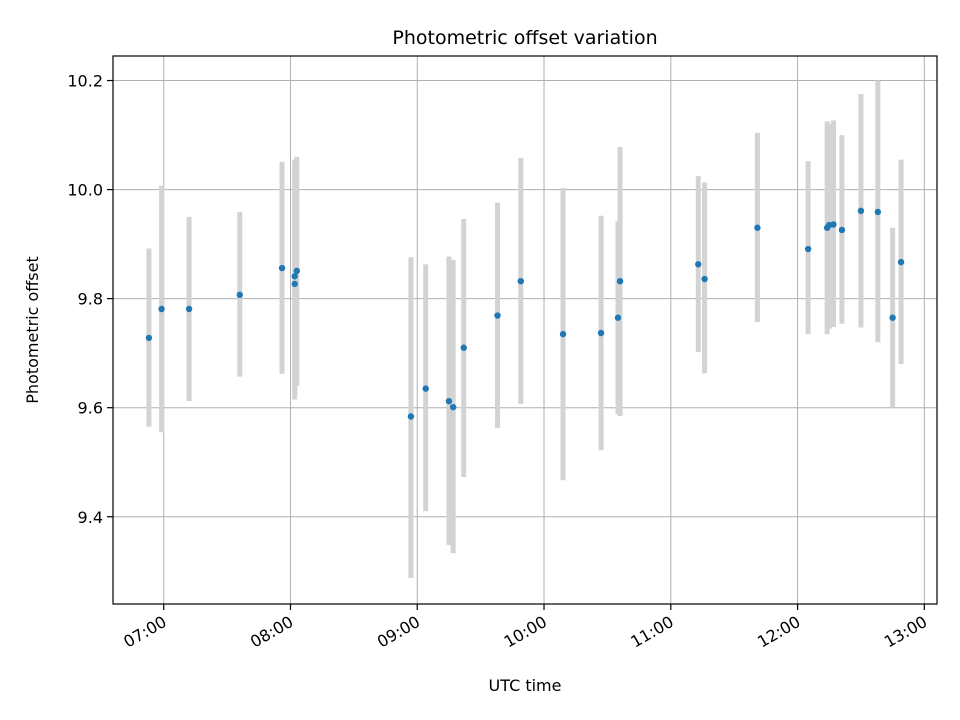  What do you see at coordinates (524, 38) in the screenshot?
I see `chart-title: Photometric offset variation` at bounding box center [524, 38].